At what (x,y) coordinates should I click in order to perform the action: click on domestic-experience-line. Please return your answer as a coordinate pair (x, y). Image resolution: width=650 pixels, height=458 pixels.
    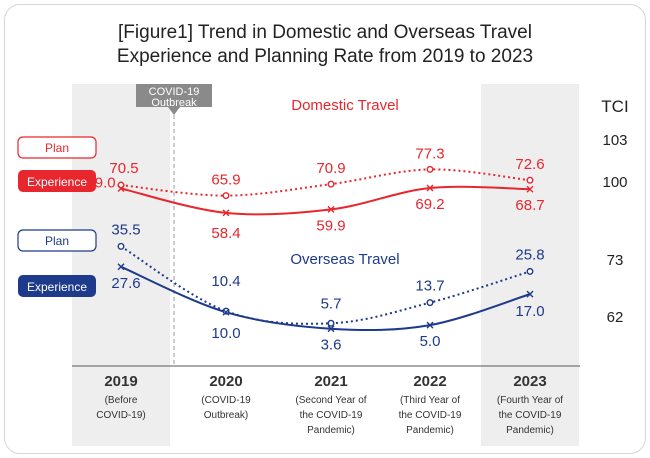
    Looking at the image, I should click on (325, 200).